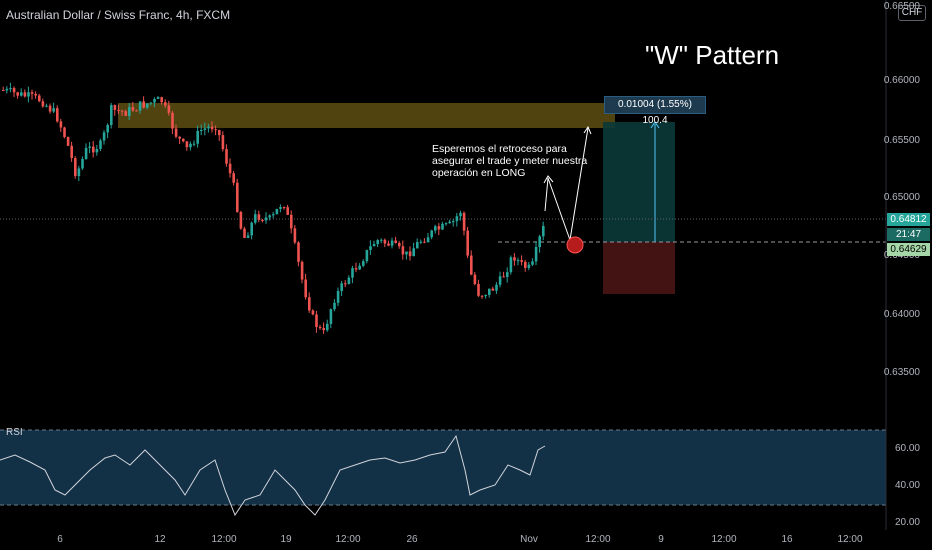  I want to click on entry-marker, so click(575, 245).